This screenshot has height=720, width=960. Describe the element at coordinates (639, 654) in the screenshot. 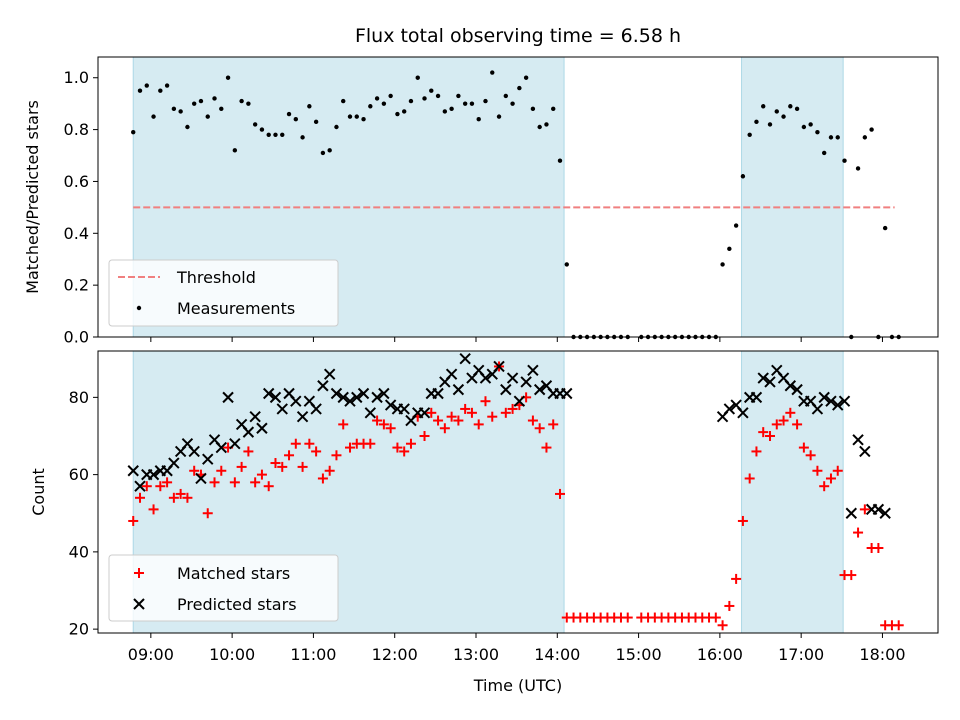

I see `x-tick-label: 15:00` at that location.